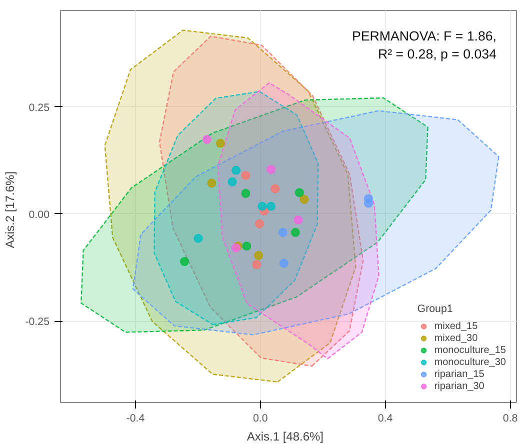 The width and height of the screenshot is (522, 446). What do you see at coordinates (456, 338) in the screenshot?
I see `legend-label: mixed_30` at bounding box center [456, 338].